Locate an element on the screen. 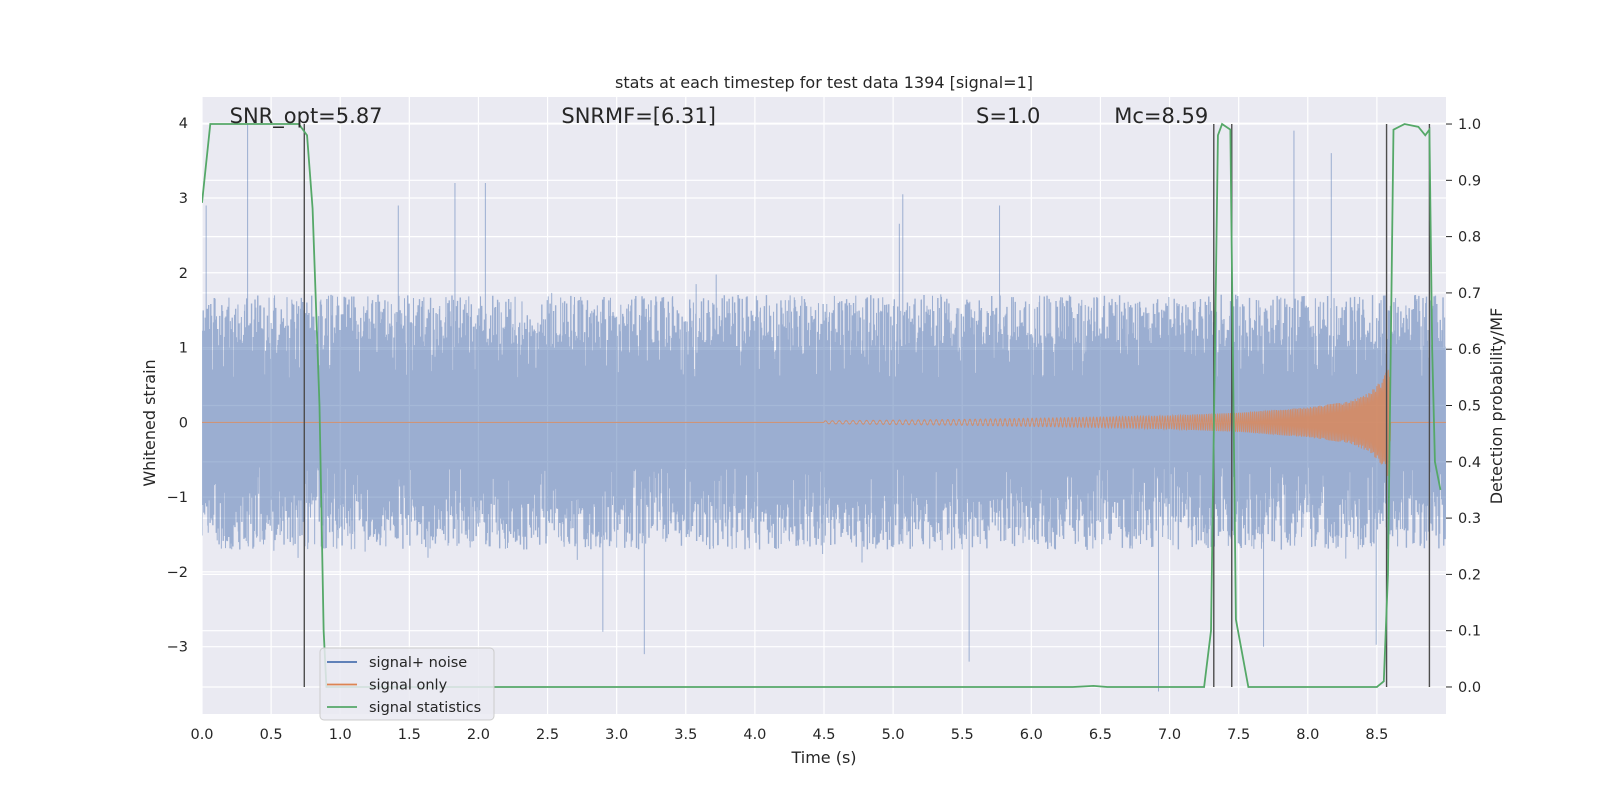 The image size is (1600, 800). x-tick-label: 1.5 is located at coordinates (409, 735).